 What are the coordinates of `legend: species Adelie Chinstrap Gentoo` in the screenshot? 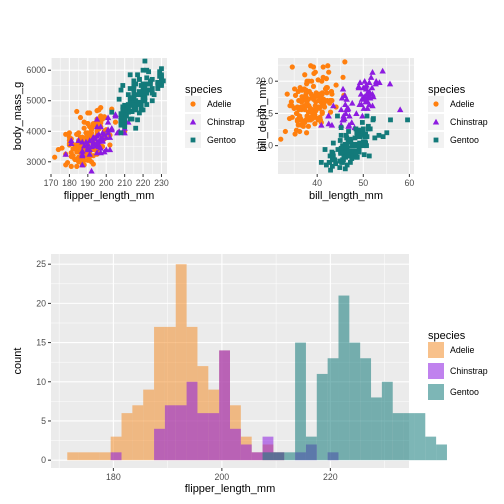 It's located at (458, 365).